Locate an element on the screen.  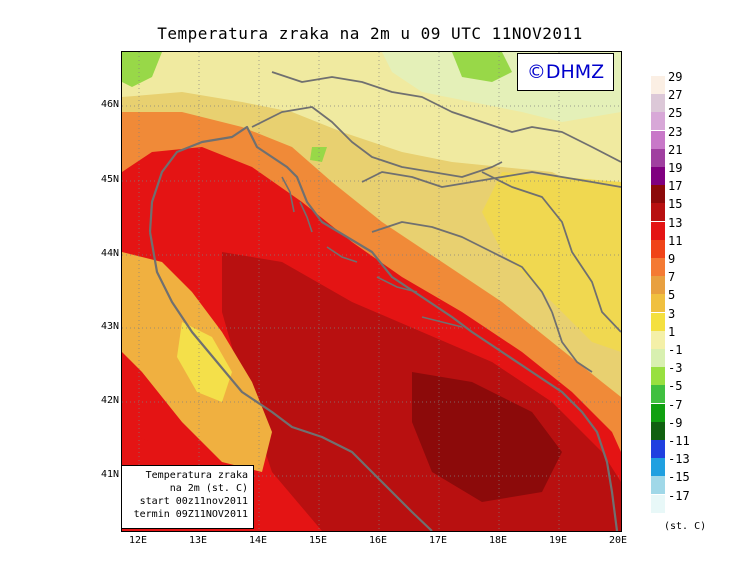
legend-label: -17 is located at coordinates (679, 495).